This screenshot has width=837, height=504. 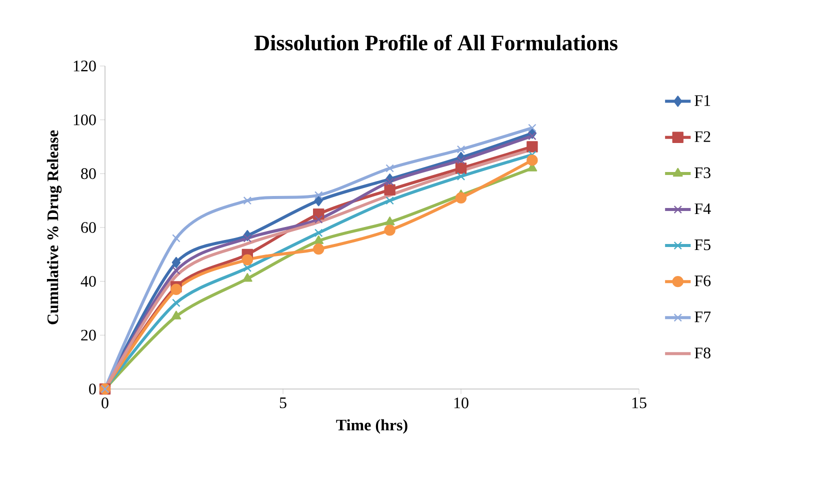 What do you see at coordinates (639, 403) in the screenshot?
I see `x-tick-label: 15` at bounding box center [639, 403].